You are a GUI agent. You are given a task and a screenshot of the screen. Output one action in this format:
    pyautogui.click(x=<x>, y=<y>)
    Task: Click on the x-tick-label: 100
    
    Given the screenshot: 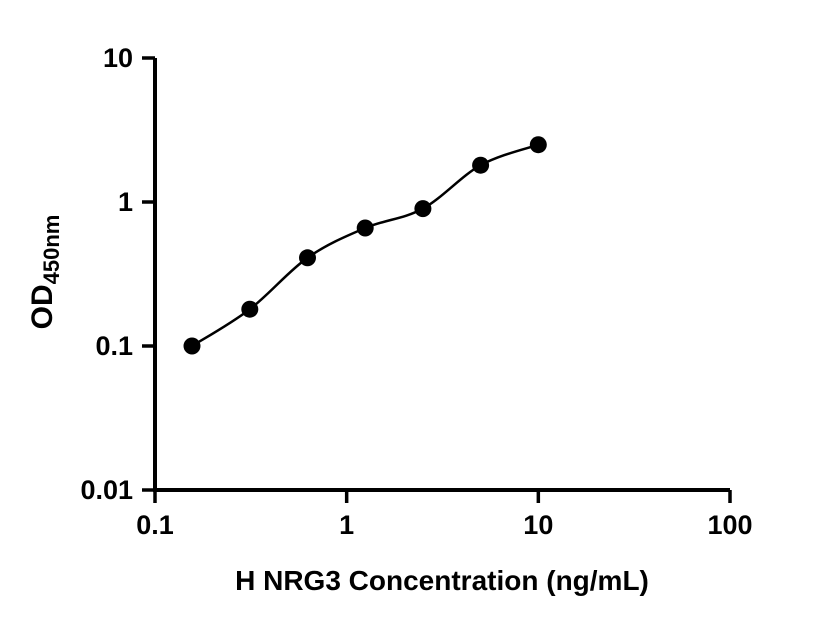 What is the action you would take?
    pyautogui.click(x=729, y=525)
    